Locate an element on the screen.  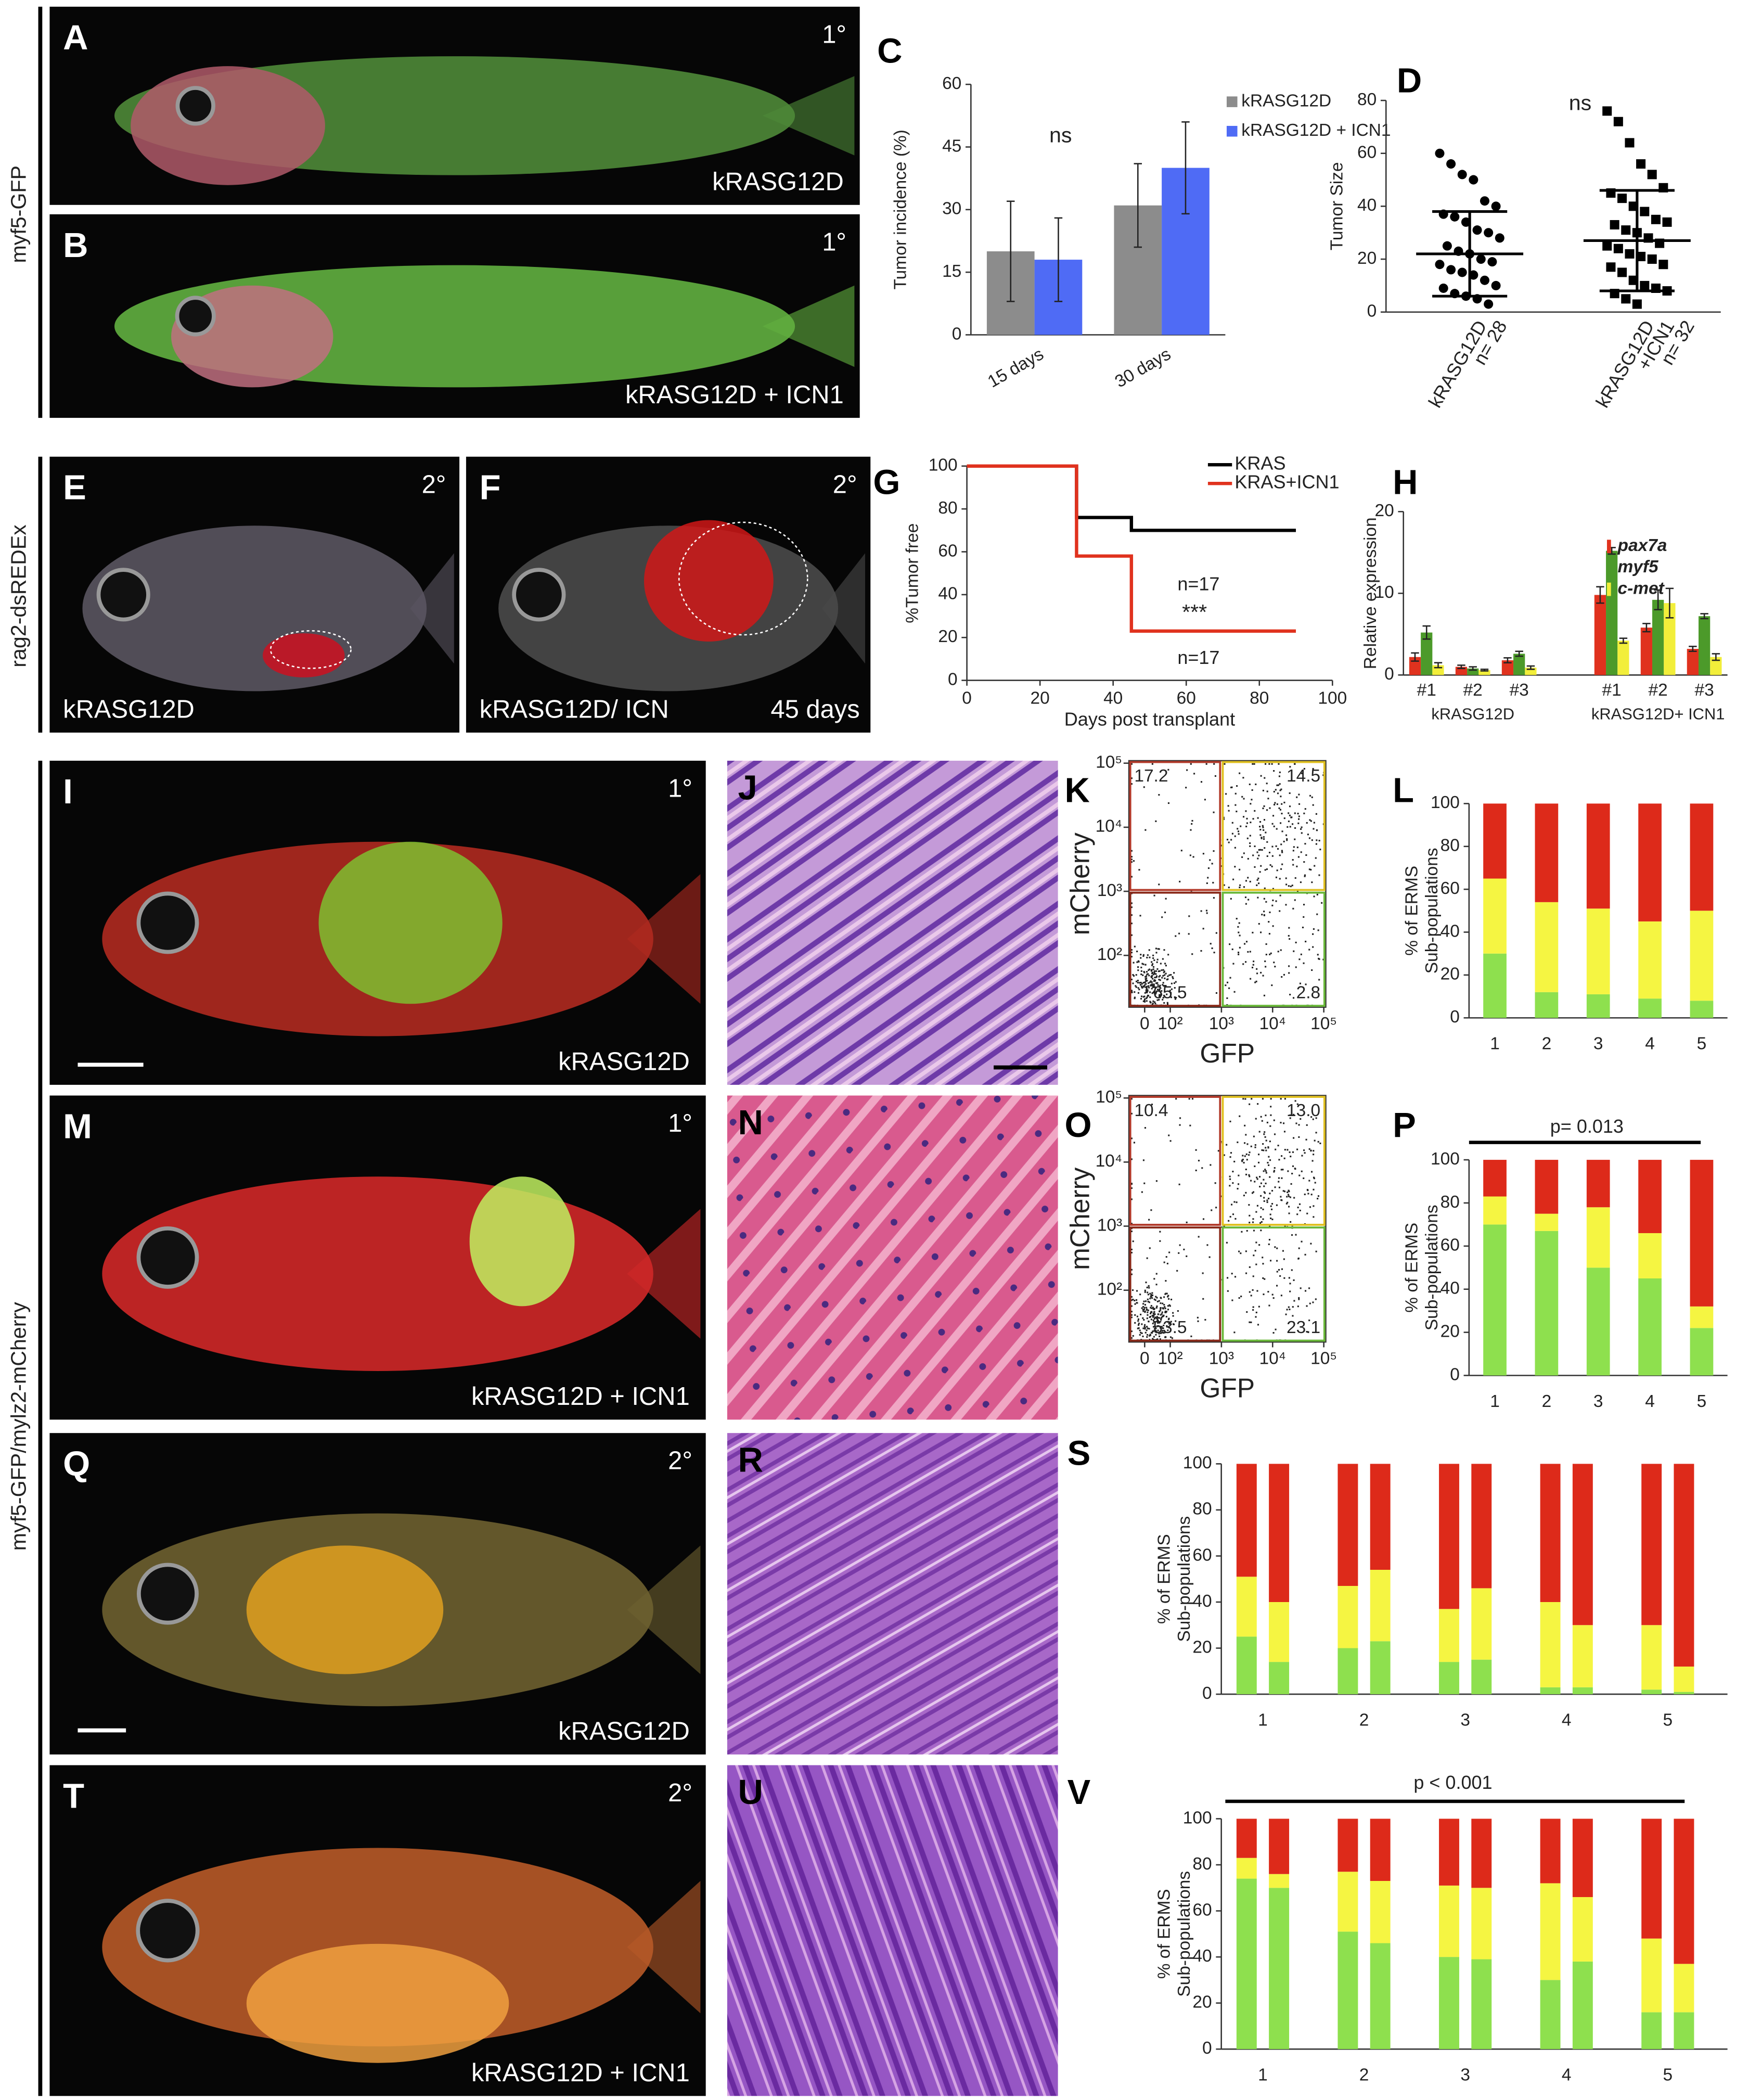
x-tick-label: 100 is located at coordinates (1332, 698).